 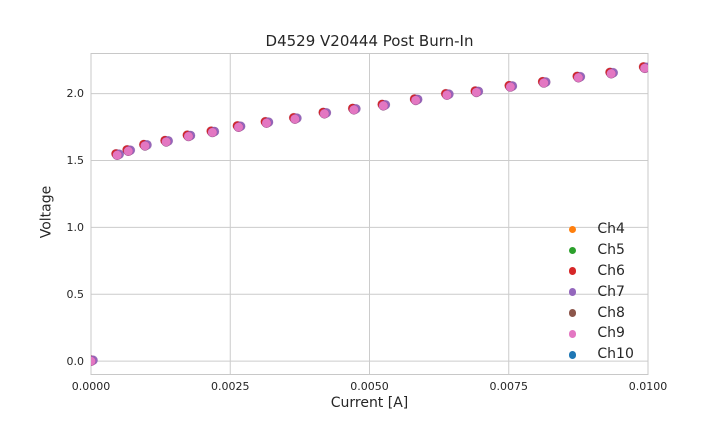 What do you see at coordinates (573, 292) in the screenshot?
I see `legend-marker-ch7` at bounding box center [573, 292].